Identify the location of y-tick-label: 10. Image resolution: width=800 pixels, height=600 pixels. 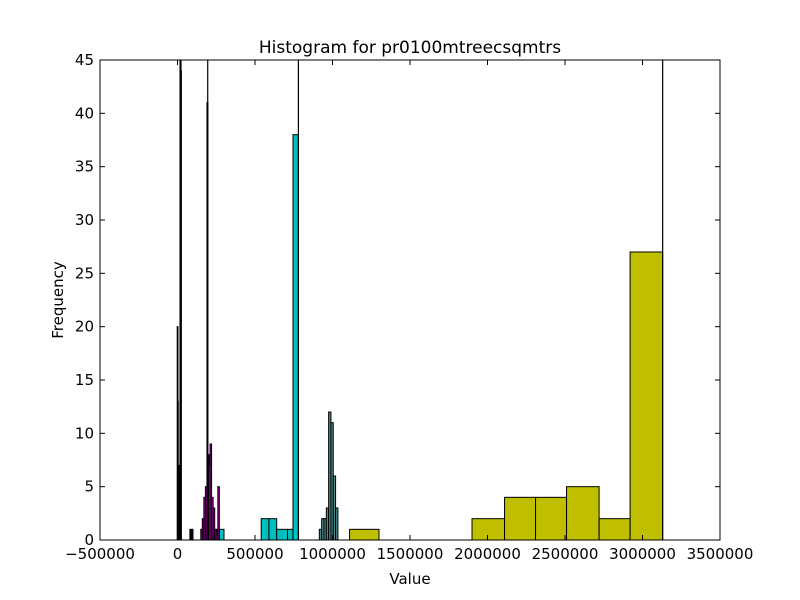
(84, 433).